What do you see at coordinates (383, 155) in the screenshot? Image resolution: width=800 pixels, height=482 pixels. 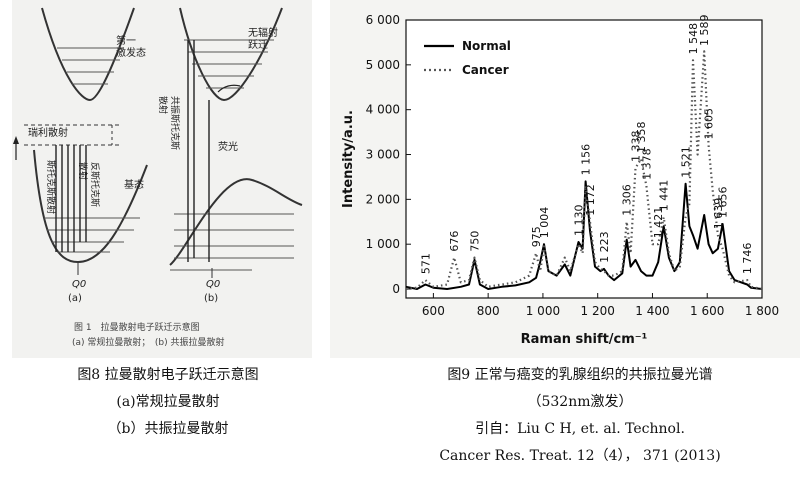 I see `y-tick-label: 3 000` at bounding box center [383, 155].